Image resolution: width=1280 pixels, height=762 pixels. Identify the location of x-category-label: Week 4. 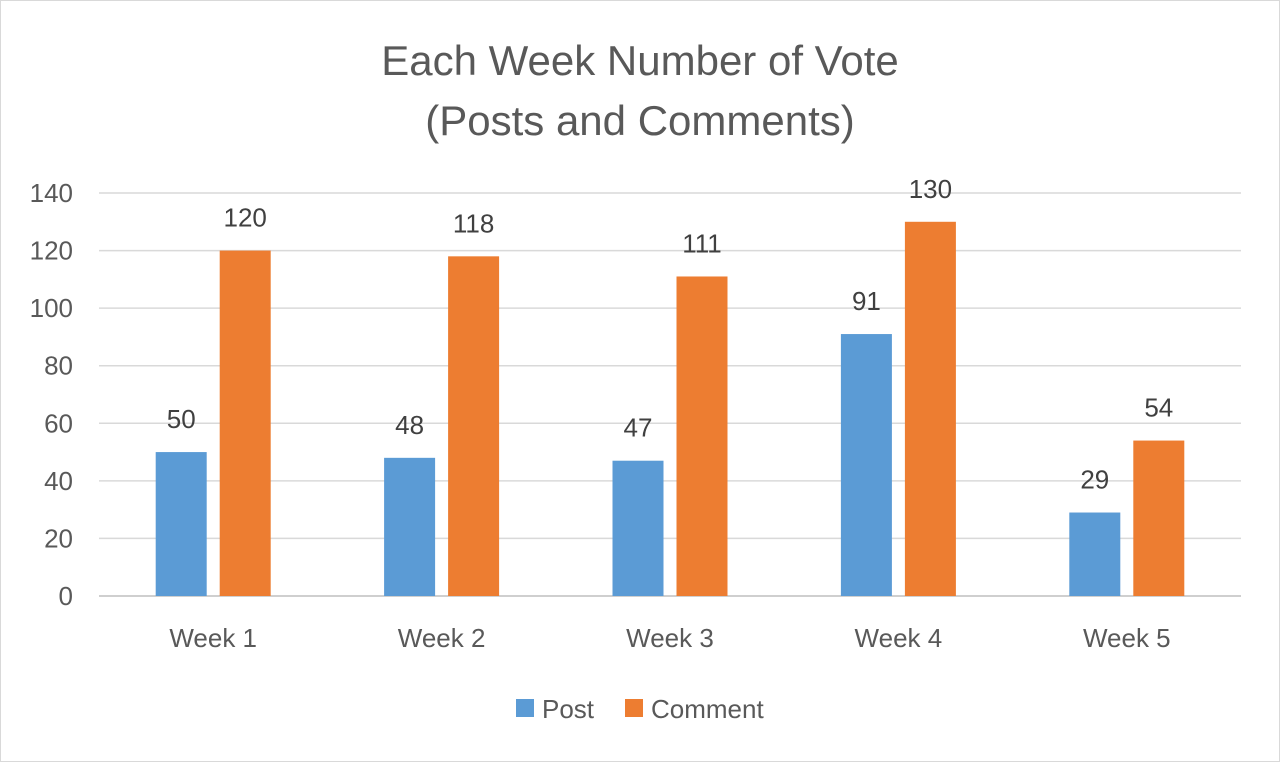
(899, 638).